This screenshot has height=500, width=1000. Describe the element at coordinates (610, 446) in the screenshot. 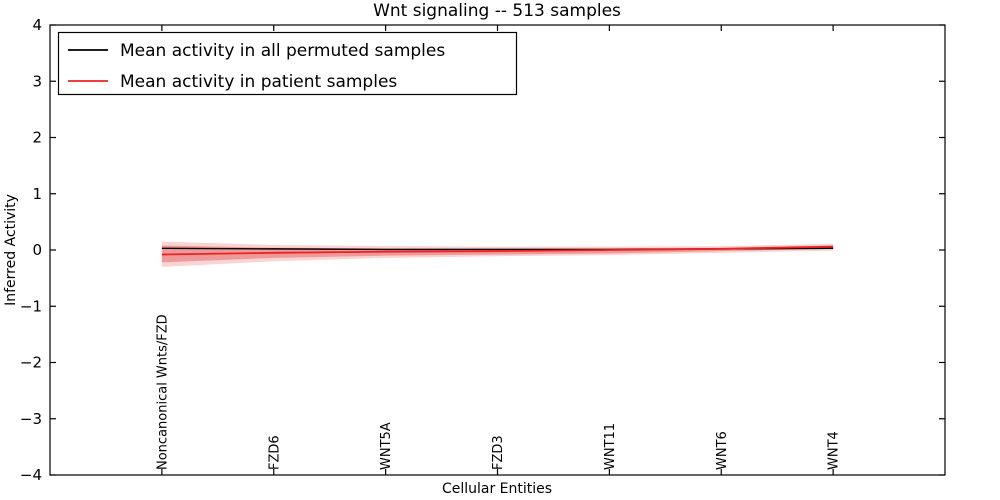

I see `category-label: WNT11` at that location.